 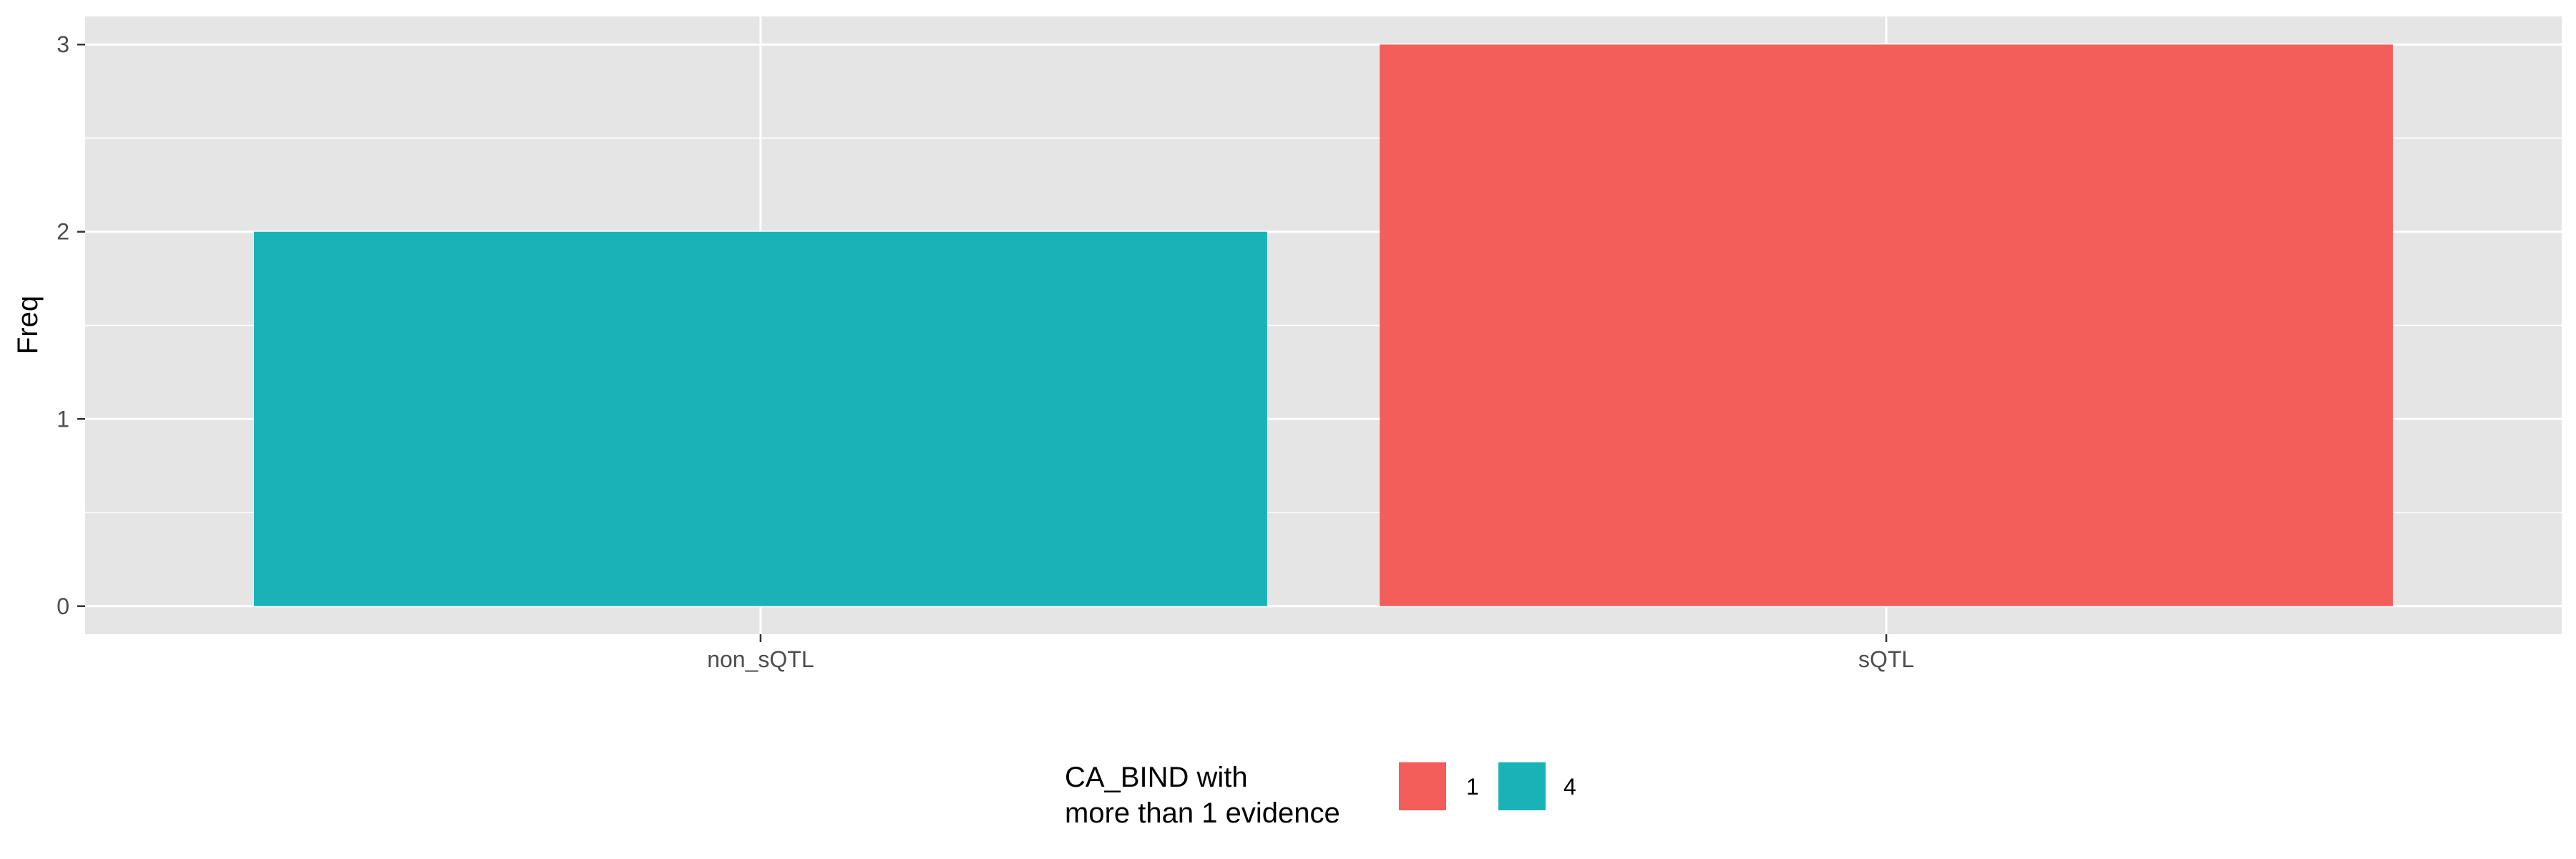 What do you see at coordinates (1310, 653) in the screenshot?
I see `x-axis-ticks: non_sQTL sQTL` at bounding box center [1310, 653].